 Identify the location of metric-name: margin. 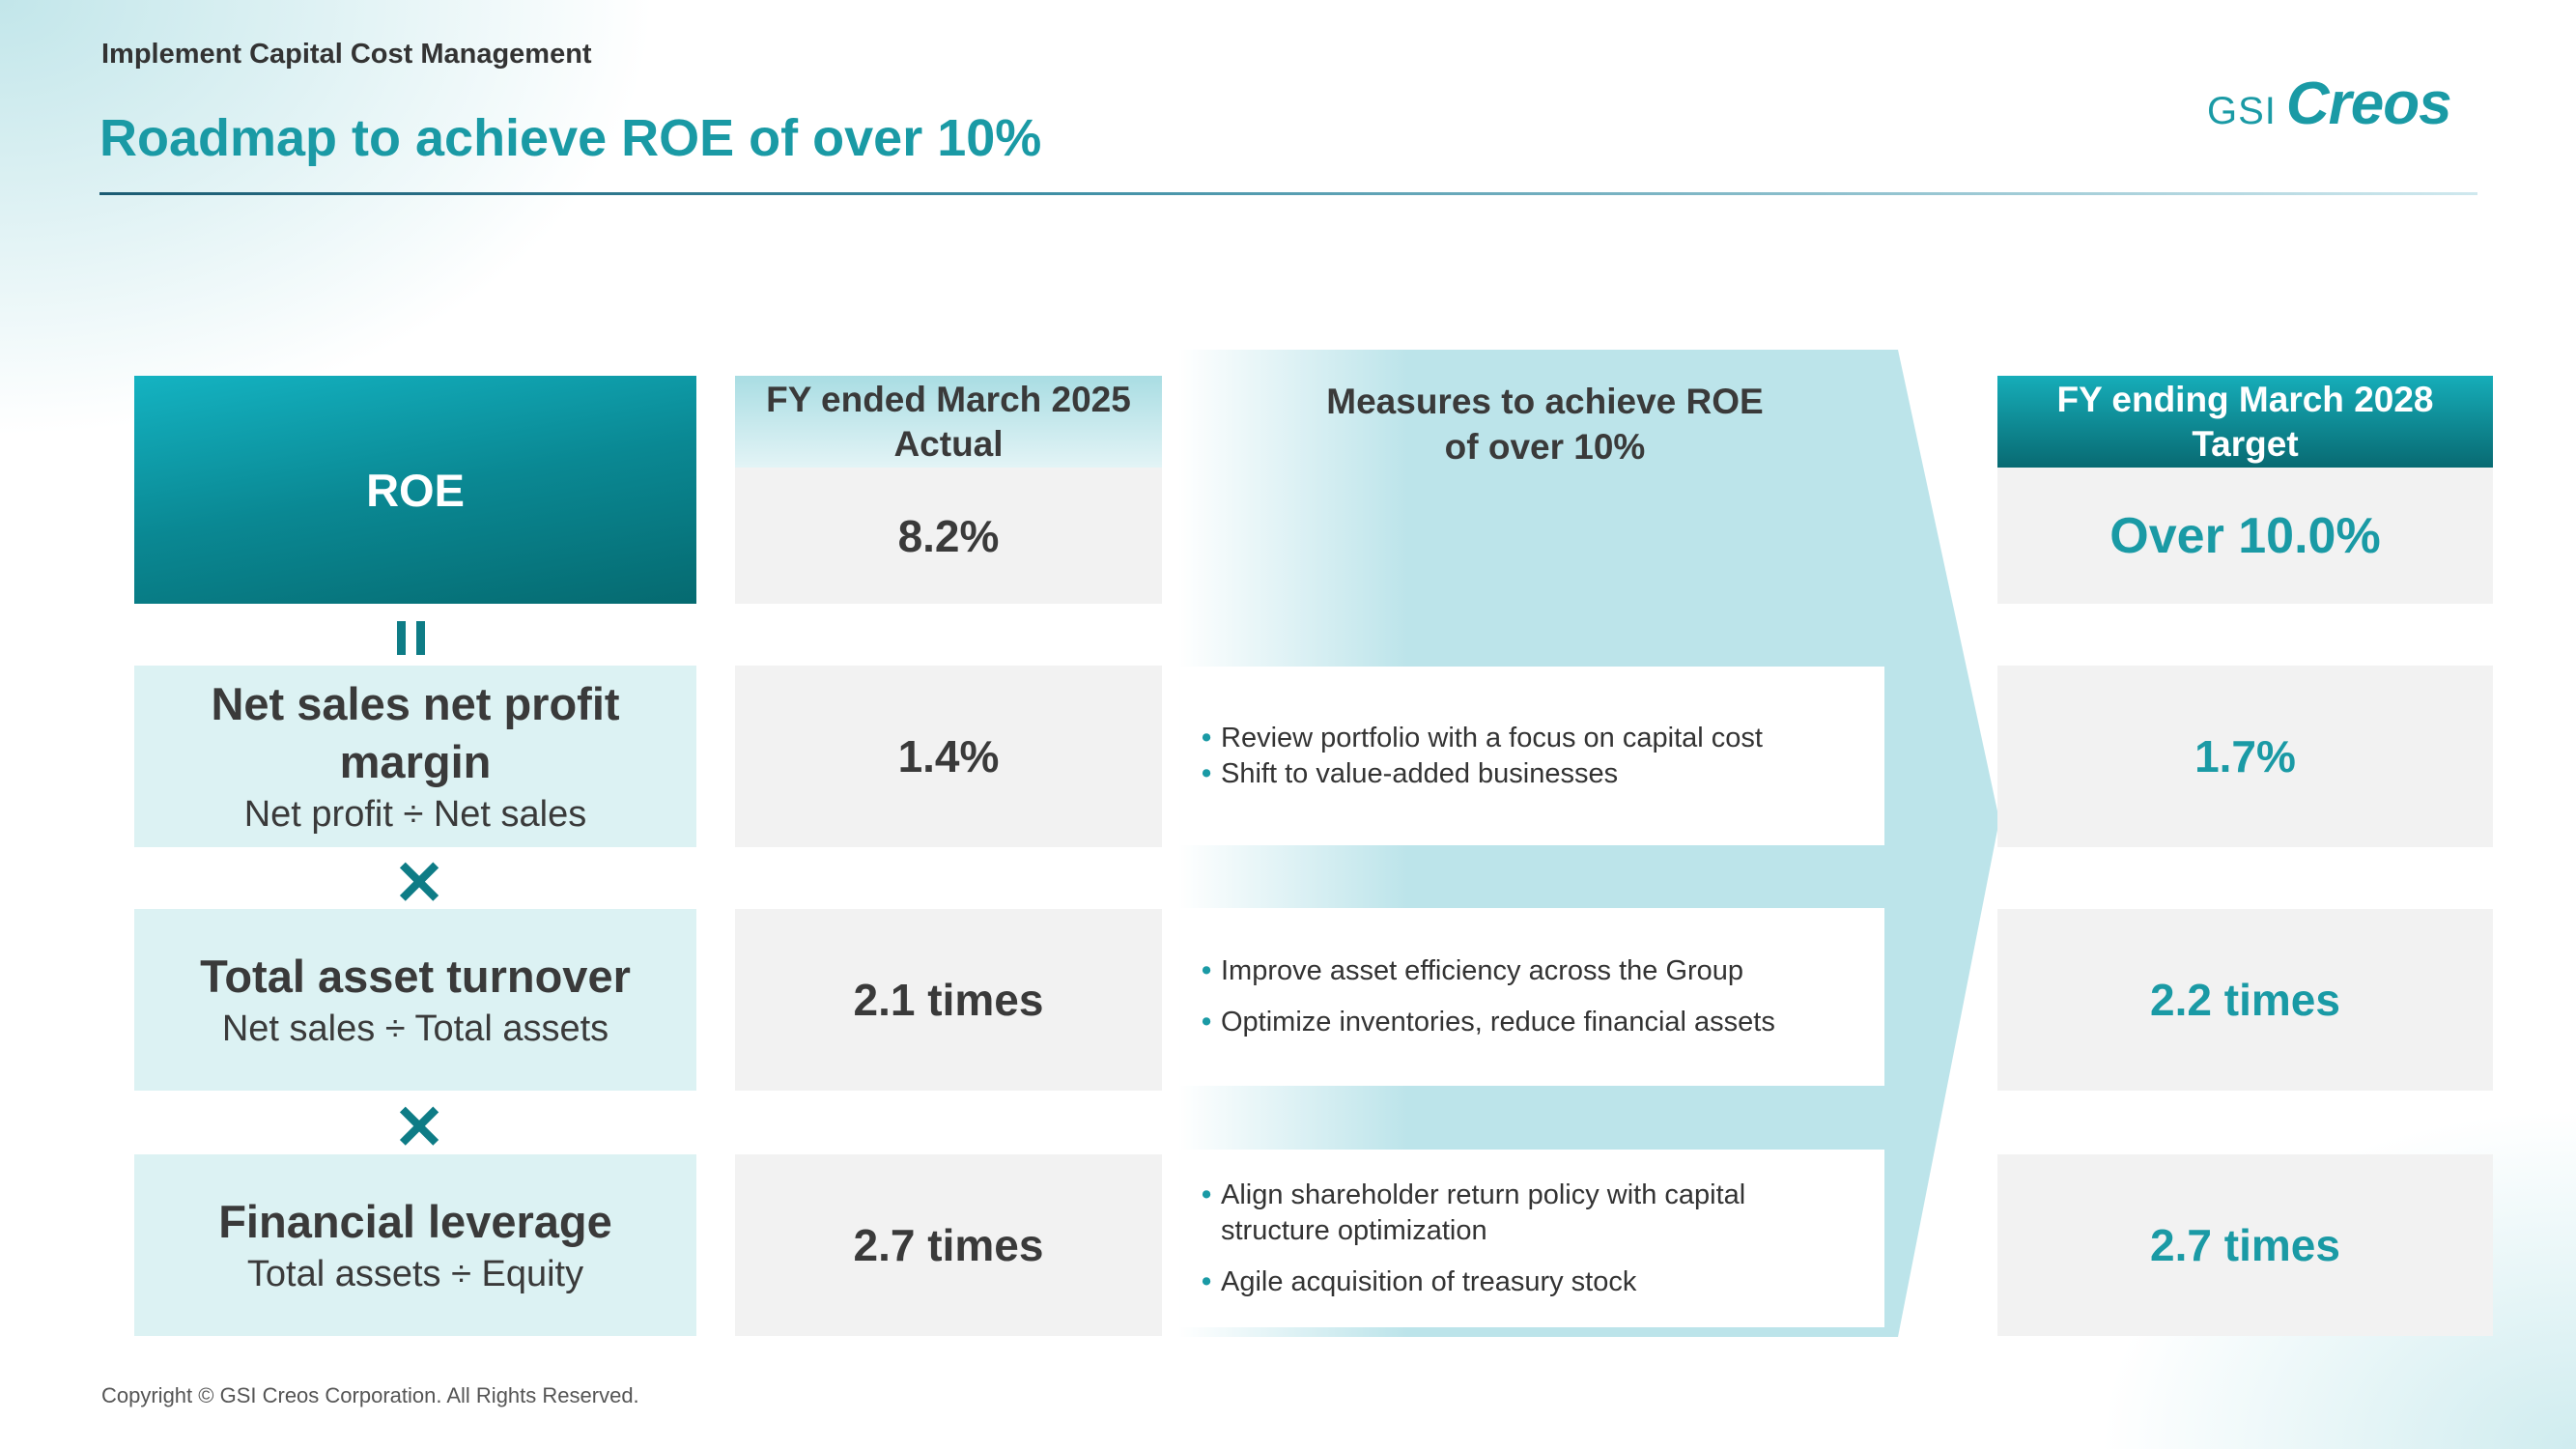
(415, 761).